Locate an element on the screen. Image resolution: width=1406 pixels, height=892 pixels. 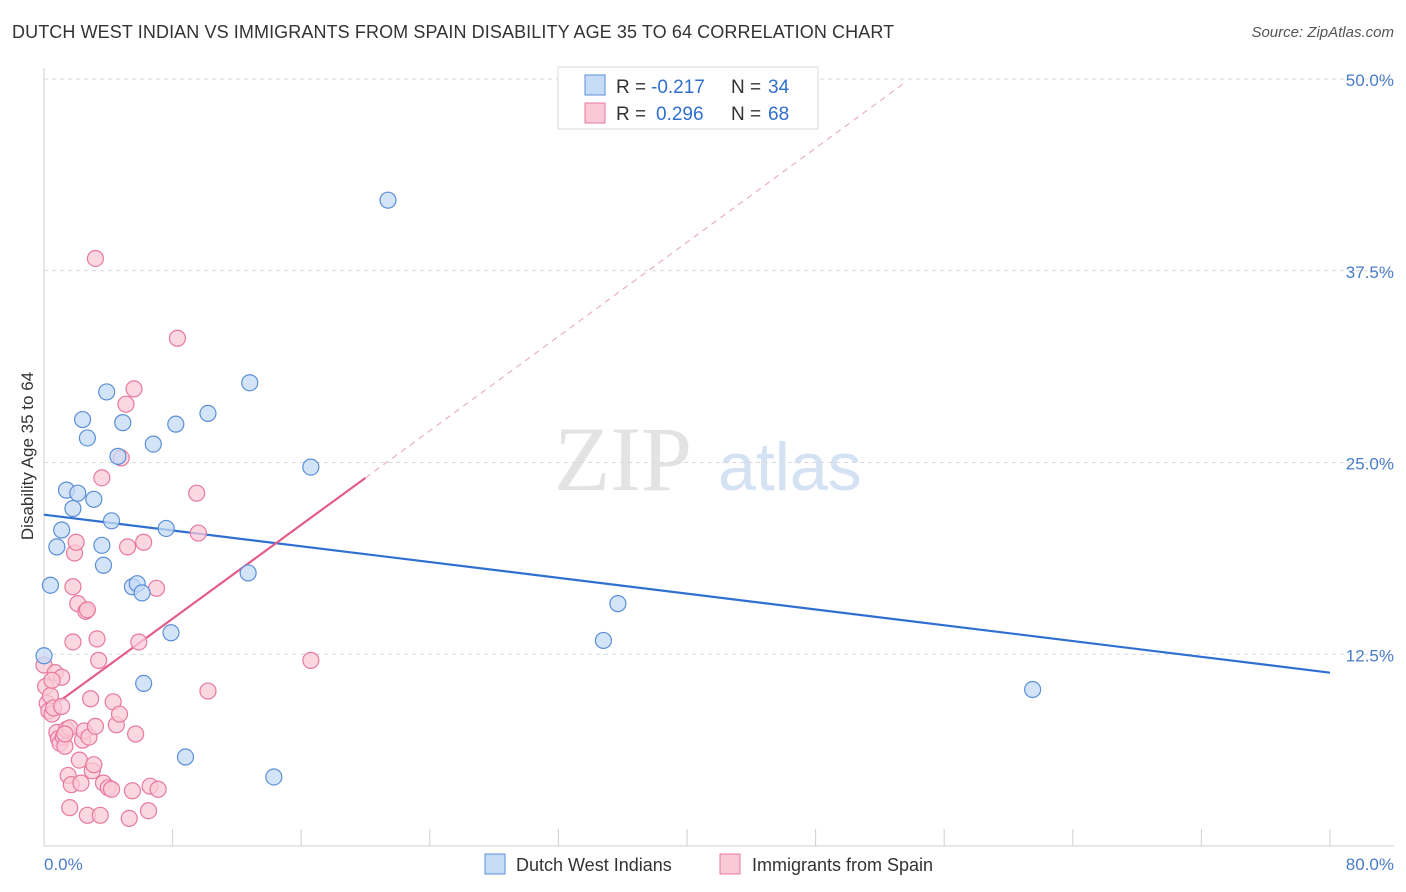
watermark-atlas: atlas is located at coordinates (790, 467).